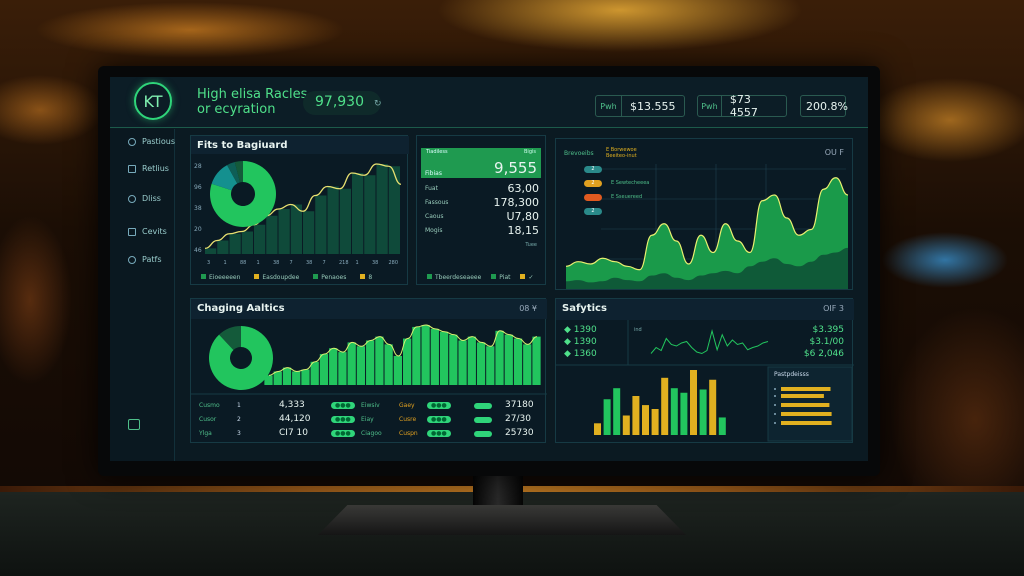 The height and width of the screenshot is (576, 1024). I want to click on right-value: $3.1/00, so click(826, 342).